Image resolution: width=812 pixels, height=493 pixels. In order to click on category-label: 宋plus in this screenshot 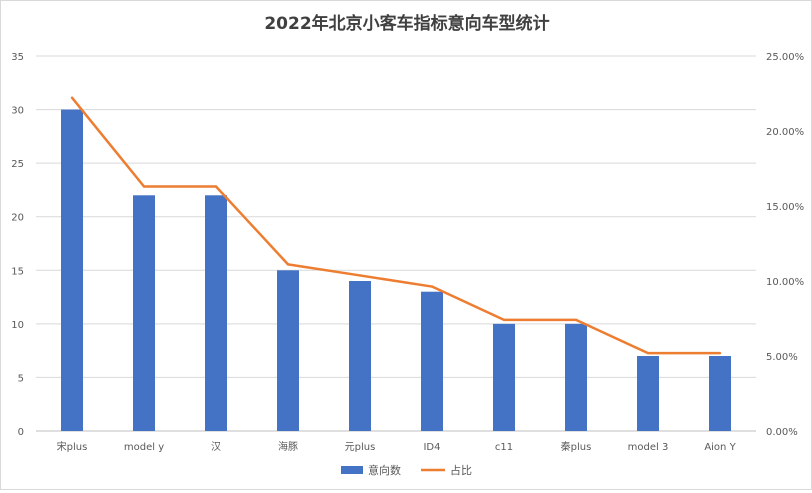, I will do `click(72, 446)`.